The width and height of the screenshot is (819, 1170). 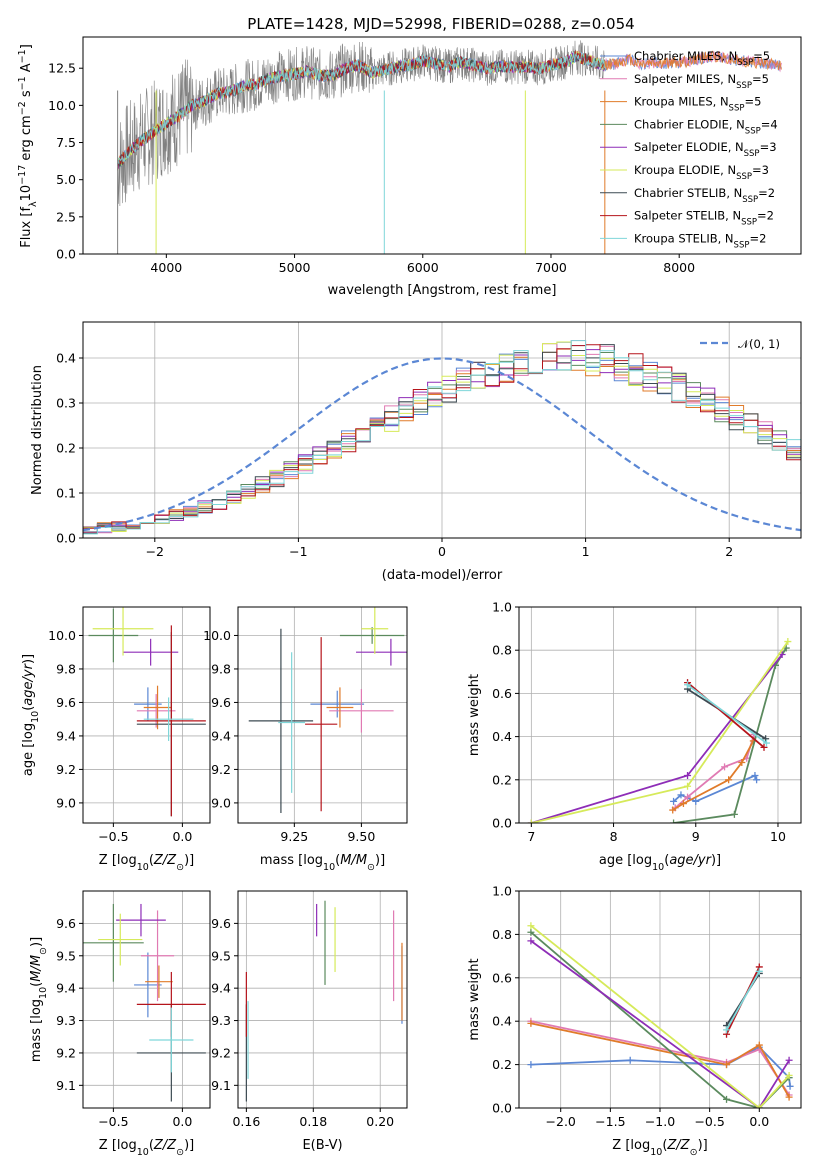 I want to click on x-tick-label: 5000, so click(x=295, y=267).